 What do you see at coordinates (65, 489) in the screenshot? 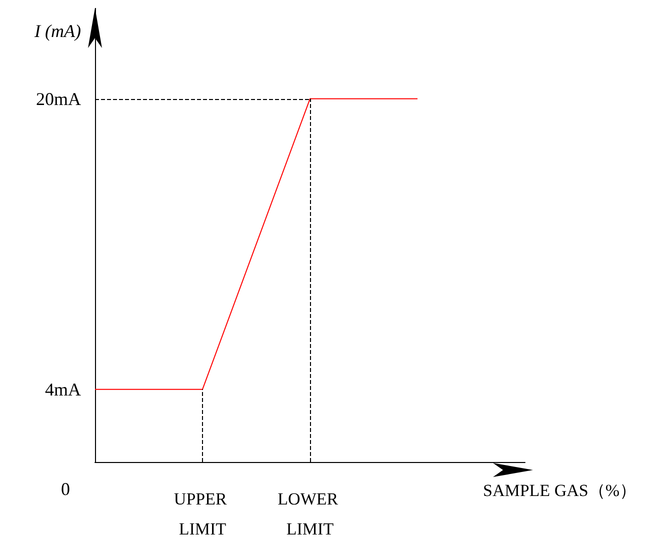
I see `text: 0` at bounding box center [65, 489].